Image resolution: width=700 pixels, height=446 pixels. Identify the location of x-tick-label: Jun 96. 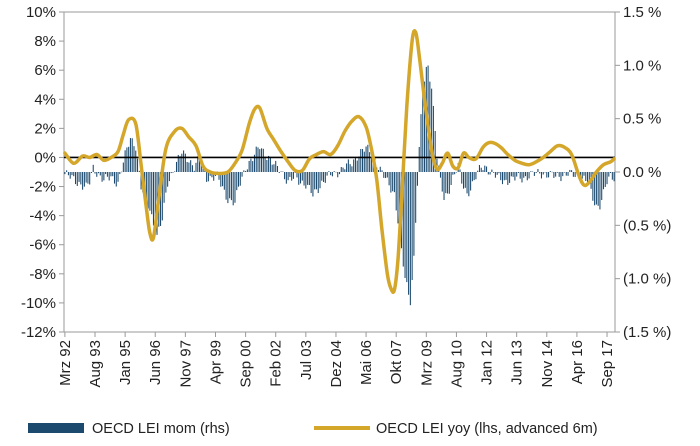
(155, 362).